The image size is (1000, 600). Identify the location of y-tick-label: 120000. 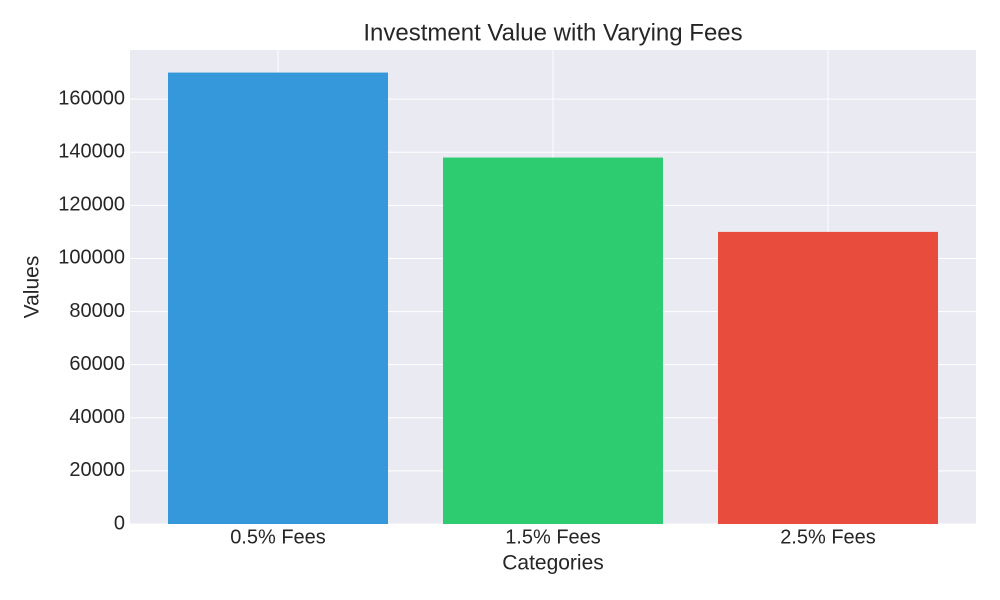
(91, 205).